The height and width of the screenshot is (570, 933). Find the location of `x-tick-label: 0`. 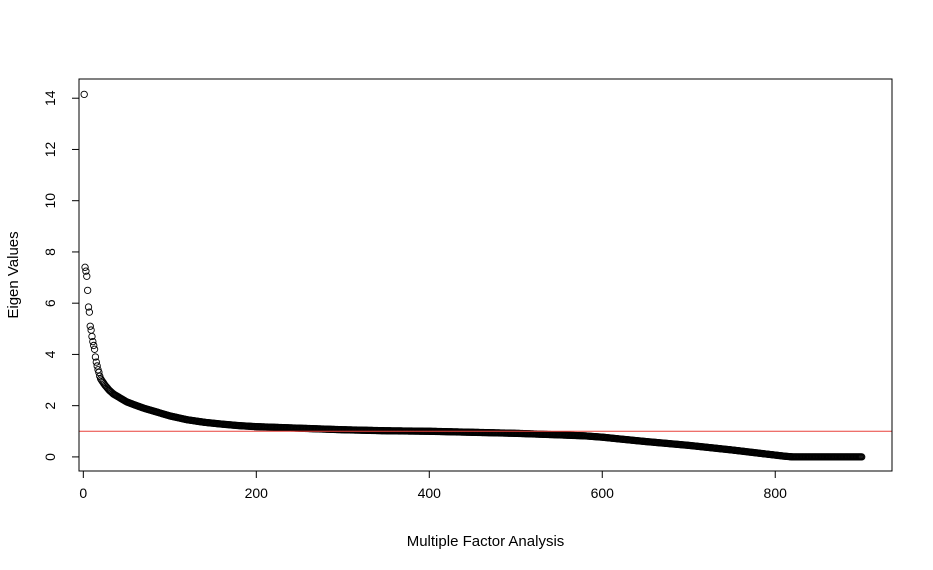

x-tick-label: 0 is located at coordinates (83, 493).